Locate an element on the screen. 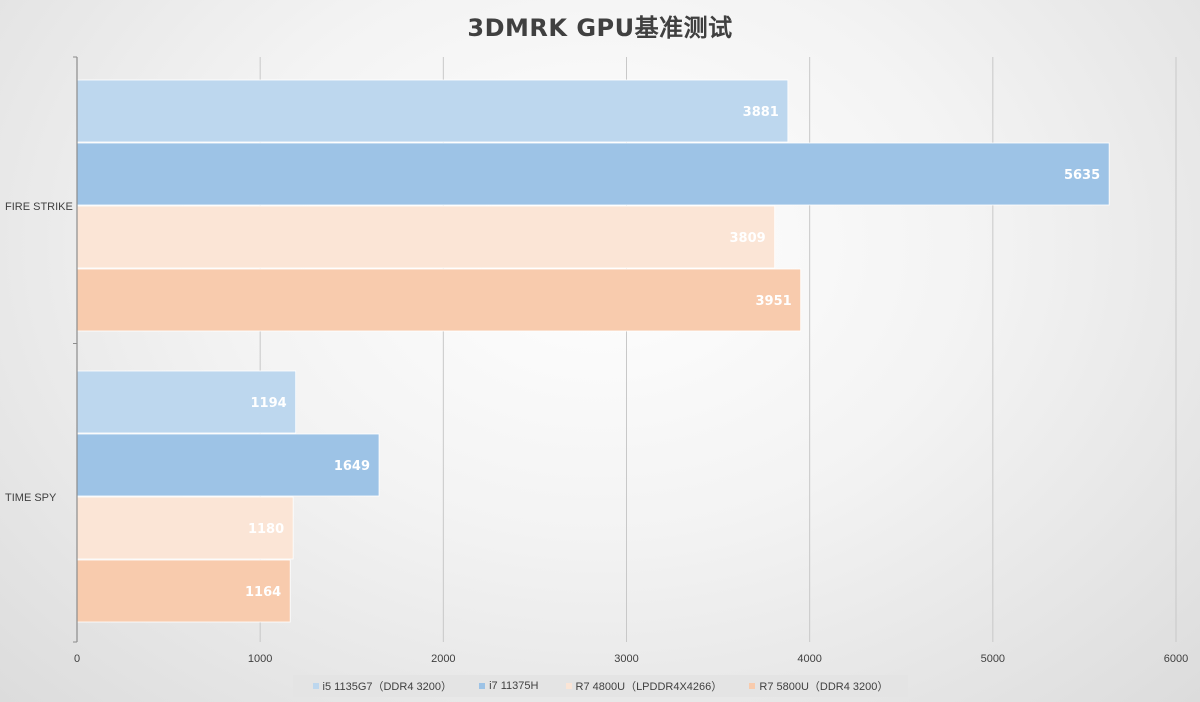 This screenshot has width=1200, height=702. legend-item: i7 11375H is located at coordinates (508, 686).